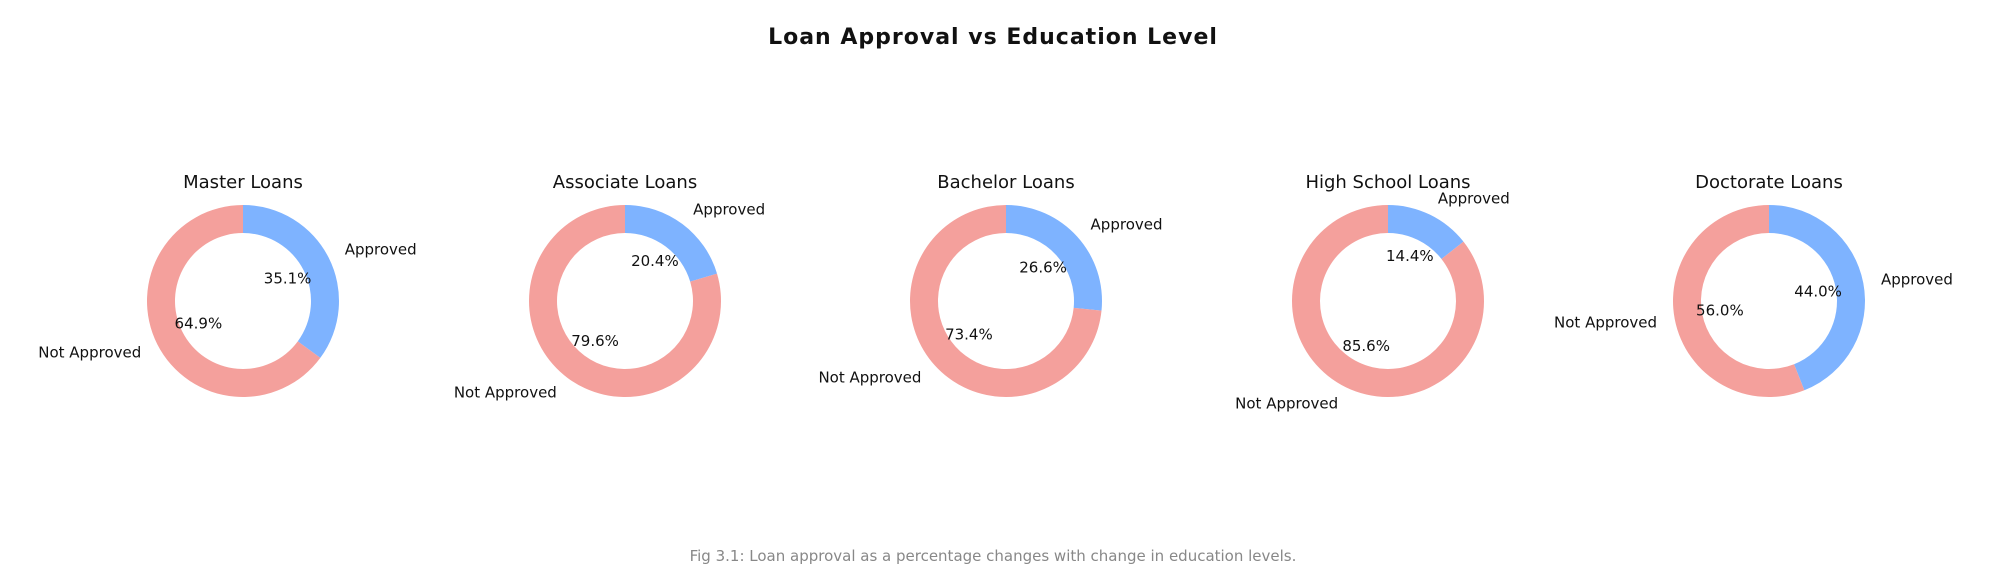 The height and width of the screenshot is (576, 1996). I want to click on associate-loans-approved-pct: 20.4%, so click(655, 261).